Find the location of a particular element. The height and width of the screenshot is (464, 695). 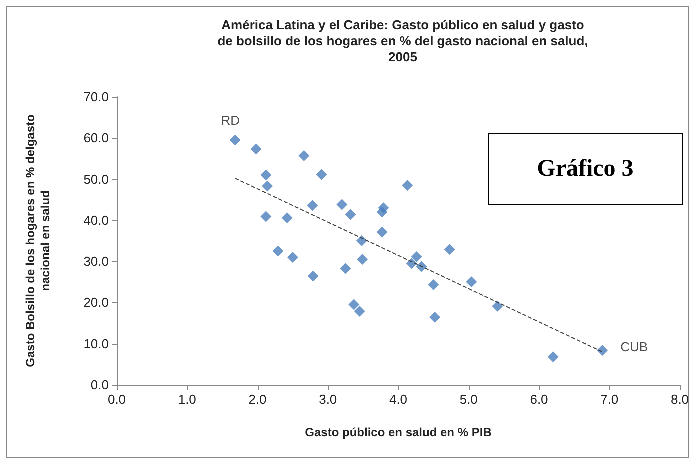

x-tick-label: 0.0 is located at coordinates (117, 399).